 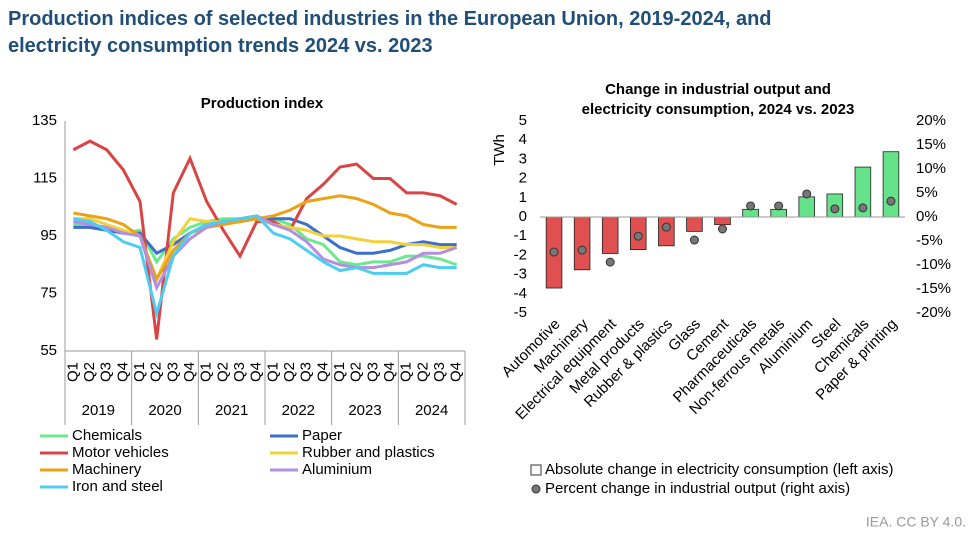 What do you see at coordinates (927, 192) in the screenshot?
I see `y2-tick-label: 5%` at bounding box center [927, 192].